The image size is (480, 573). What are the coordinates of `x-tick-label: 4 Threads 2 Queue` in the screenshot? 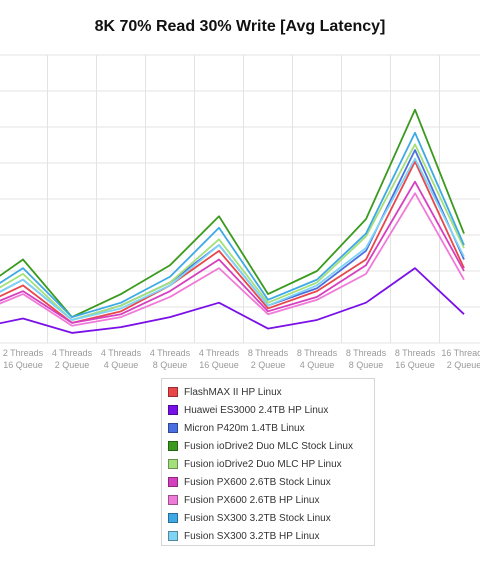 It's located at (72, 359).